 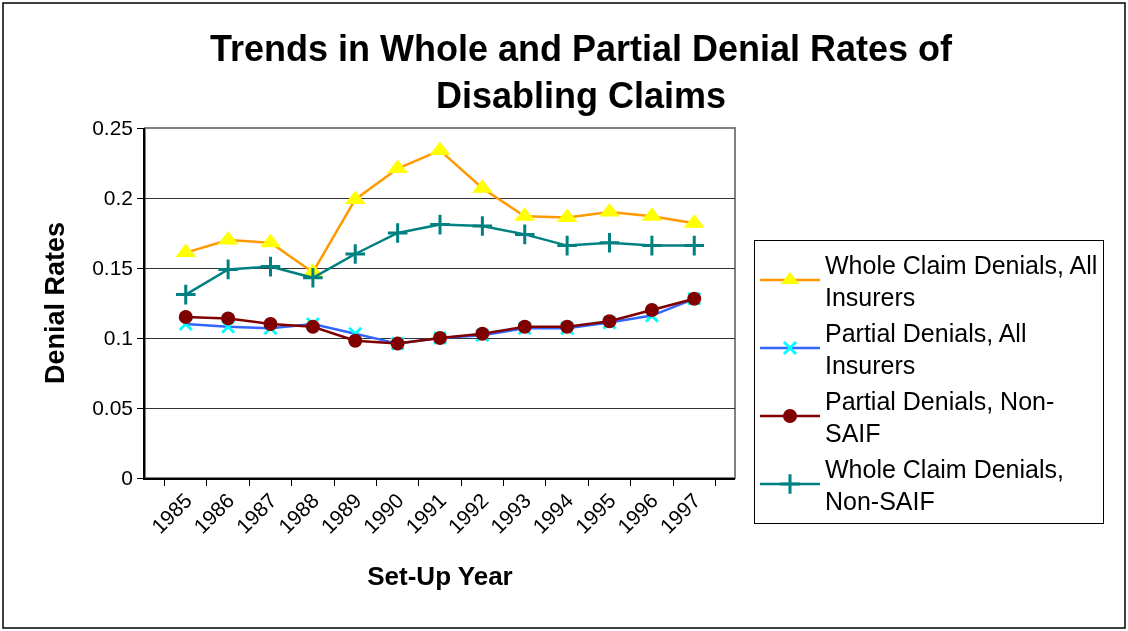 What do you see at coordinates (54, 303) in the screenshot?
I see `y-axis-title: Denial Rates` at bounding box center [54, 303].